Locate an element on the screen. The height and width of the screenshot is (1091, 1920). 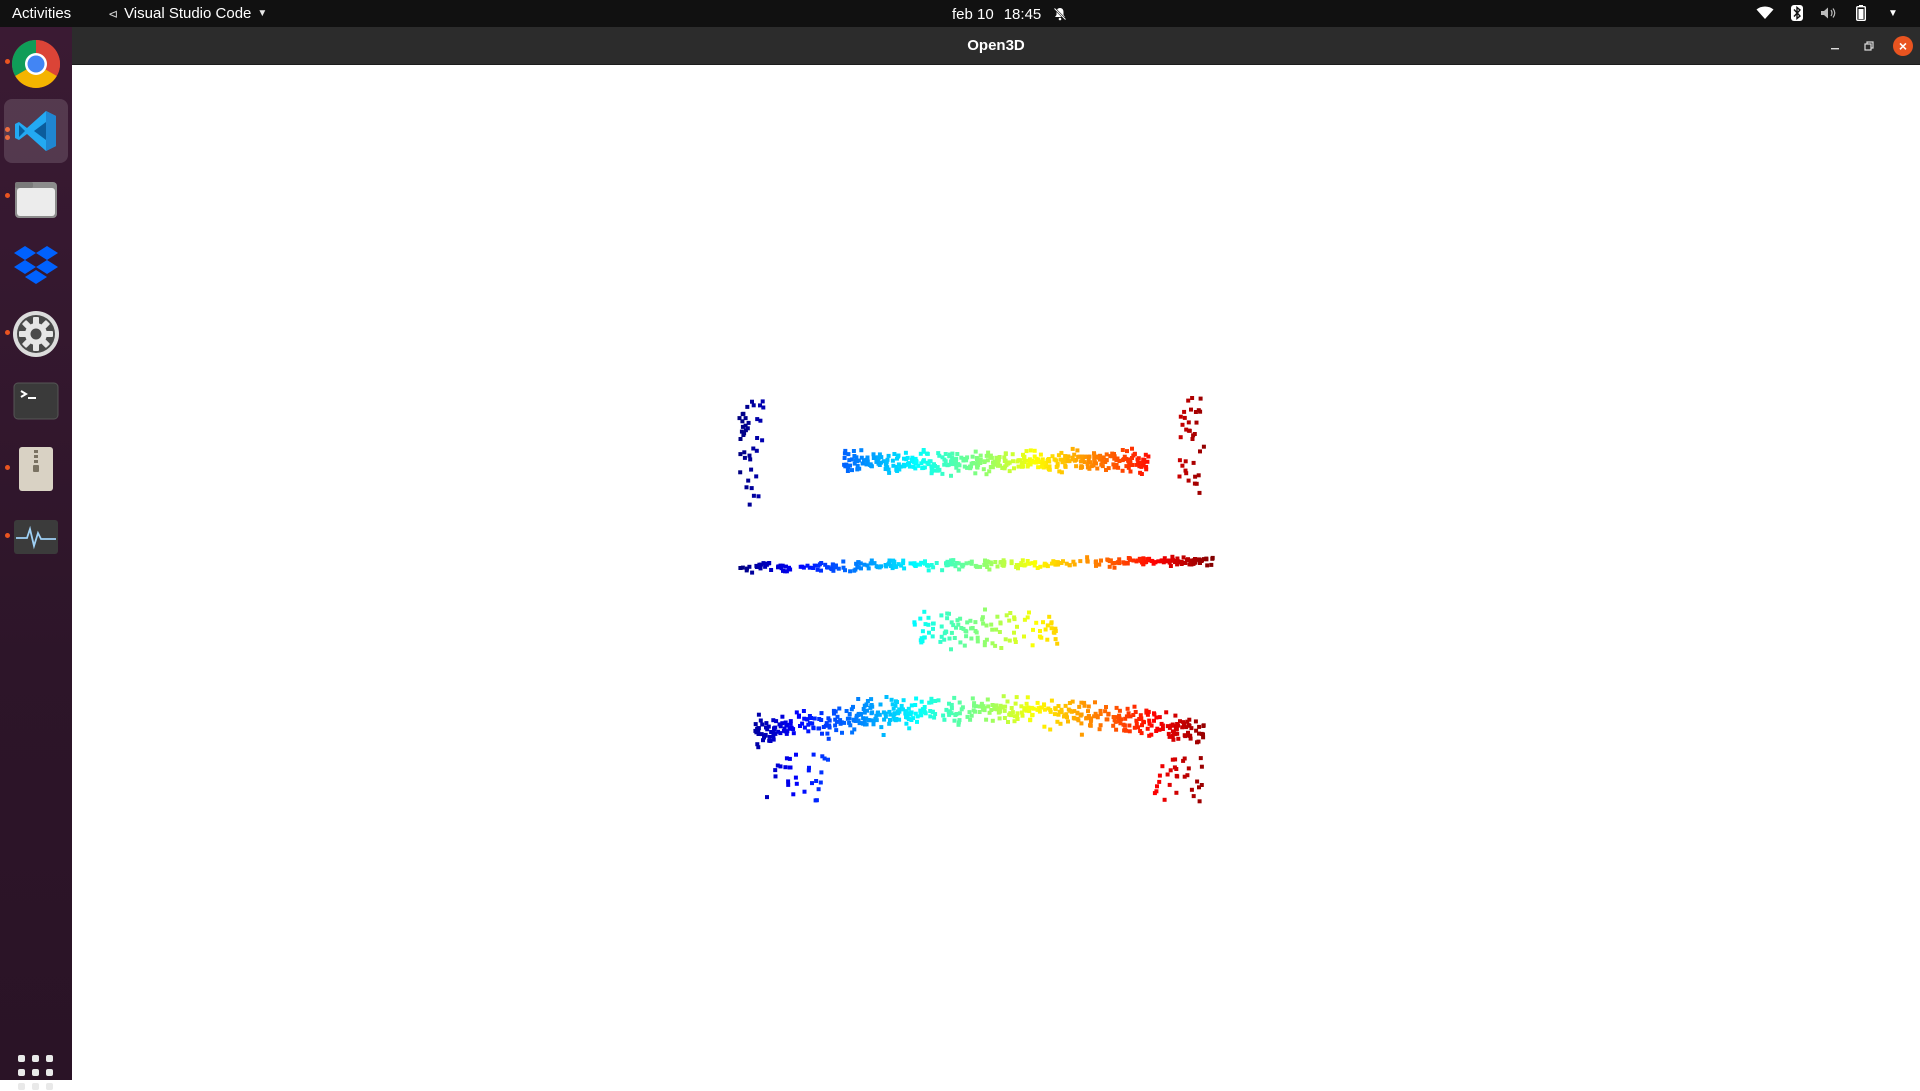
dock-item-settings is located at coordinates (36, 334).